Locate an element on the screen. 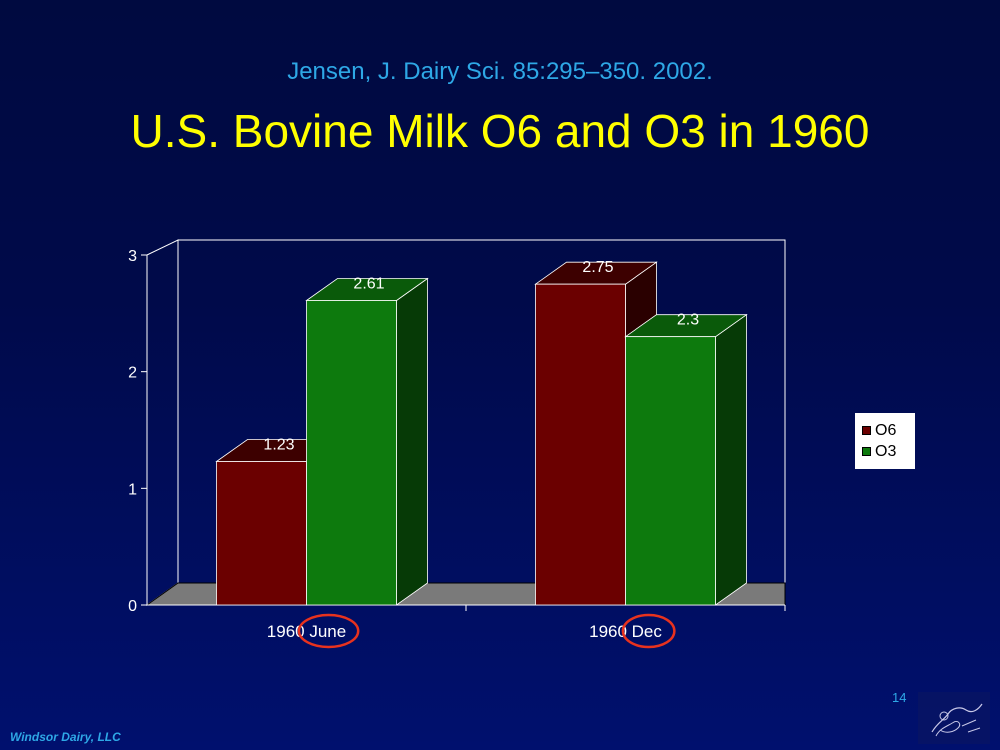  chart-side-wall is located at coordinates (162, 422).